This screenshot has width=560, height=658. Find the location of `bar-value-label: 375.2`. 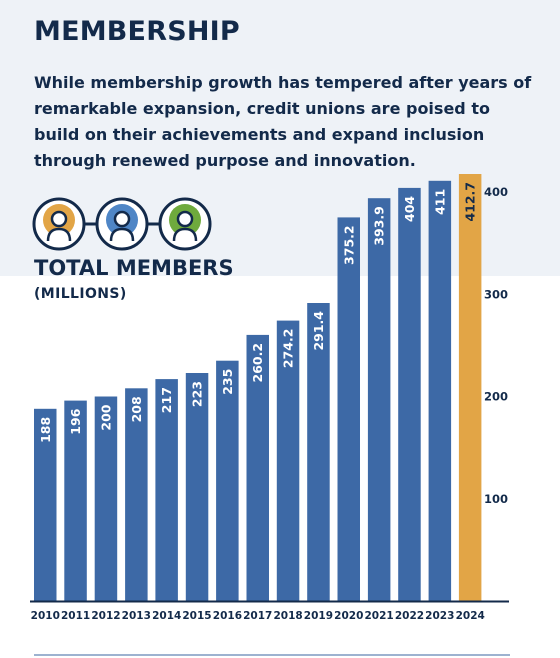

bar-value-label: 375.2 is located at coordinates (348, 245).